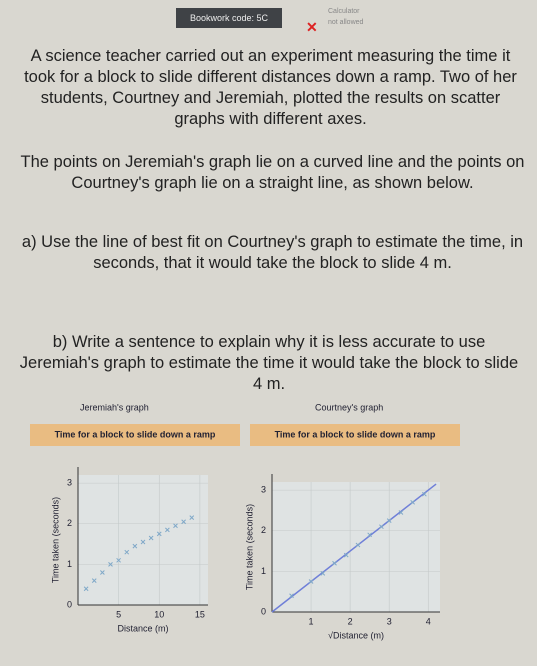 The height and width of the screenshot is (666, 537). What do you see at coordinates (200, 614) in the screenshot?
I see `x-tick-label: 15` at bounding box center [200, 614].